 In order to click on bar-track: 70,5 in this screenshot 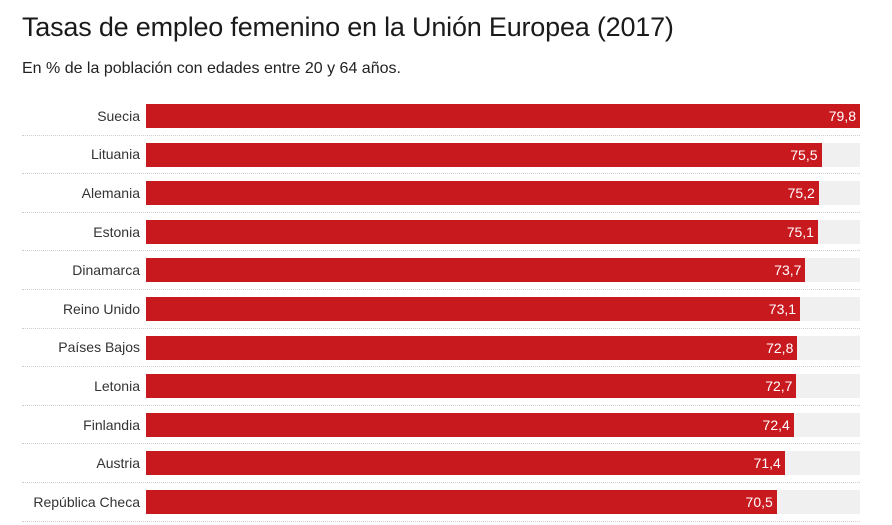, I will do `click(503, 502)`.